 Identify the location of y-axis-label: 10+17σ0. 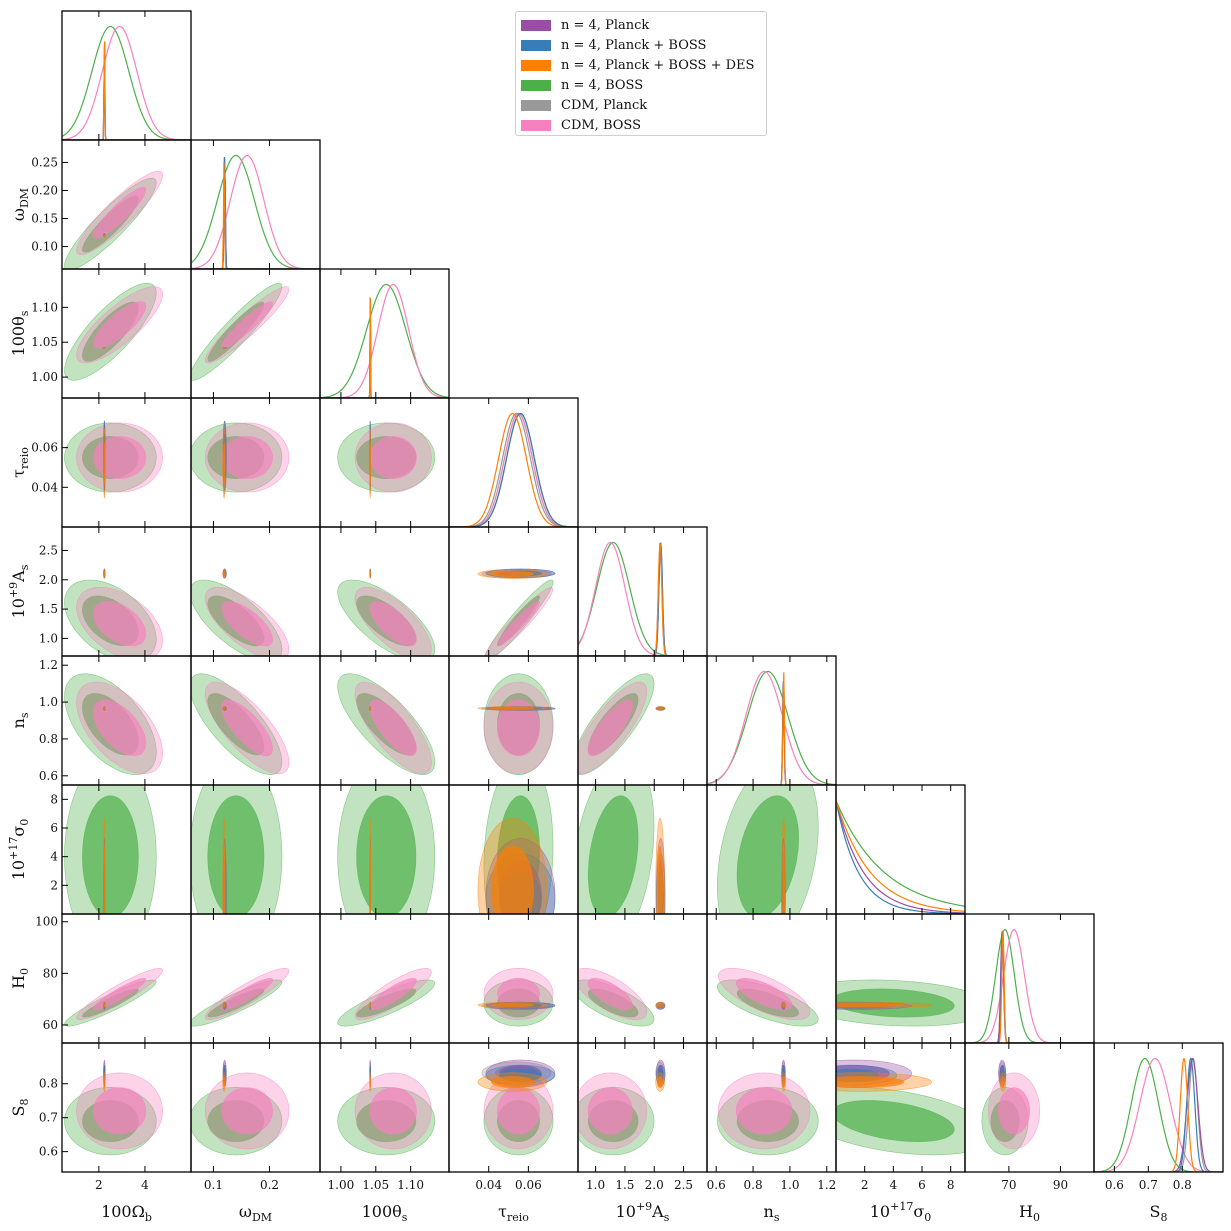
(19, 850).